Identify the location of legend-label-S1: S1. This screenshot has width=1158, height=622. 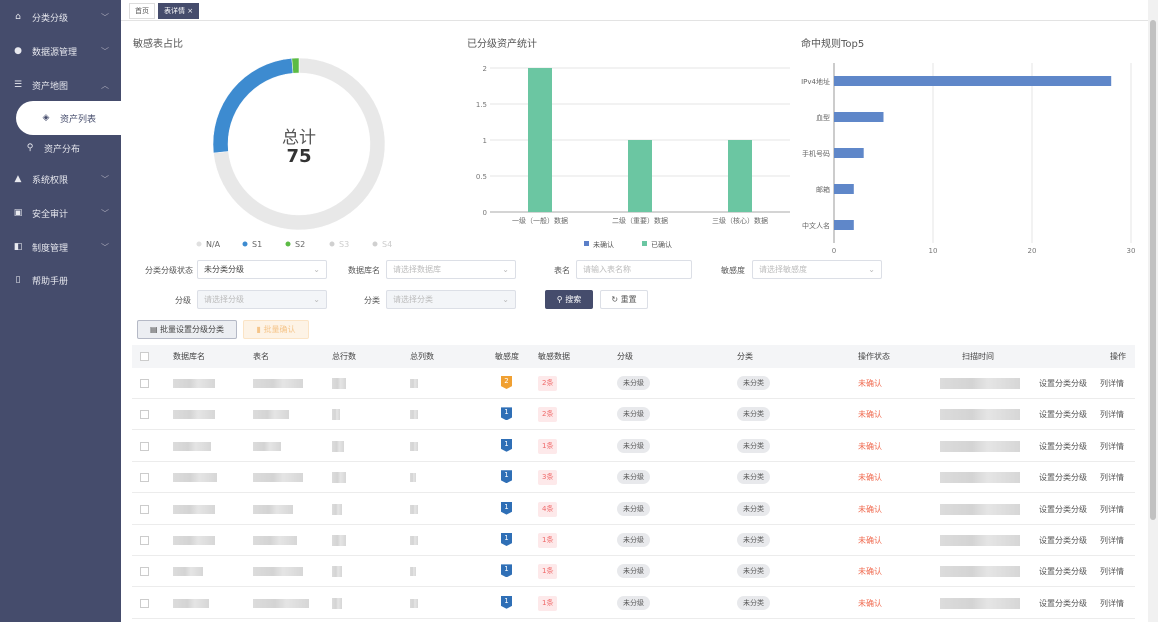
(257, 244).